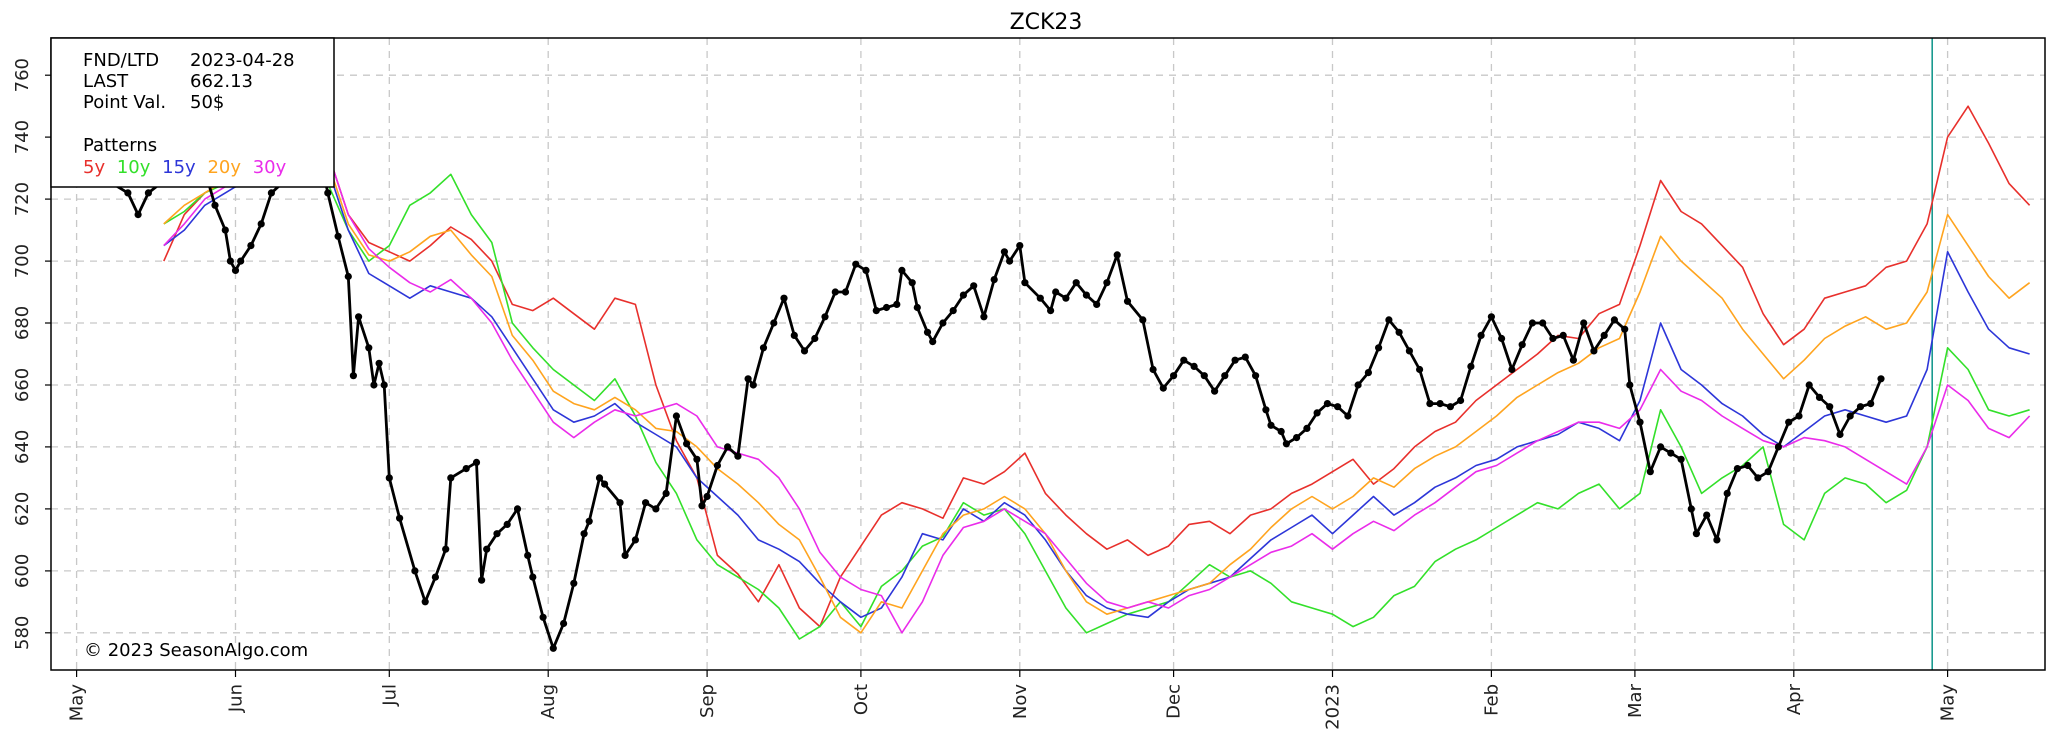  I want to click on patterns-legend: 5y 10y 15y 20y 30y, so click(185, 167).